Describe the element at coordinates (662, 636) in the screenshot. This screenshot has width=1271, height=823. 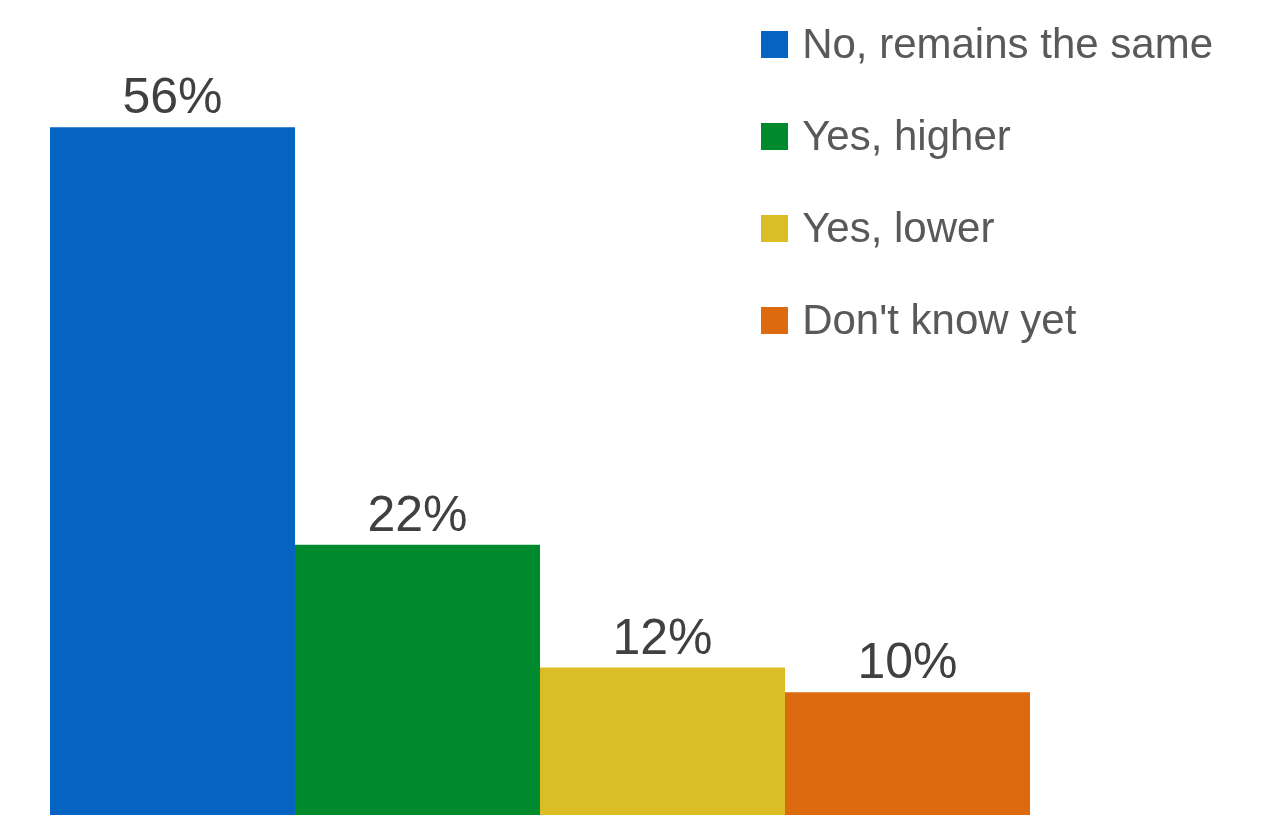
I see `data-label: 12%` at that location.